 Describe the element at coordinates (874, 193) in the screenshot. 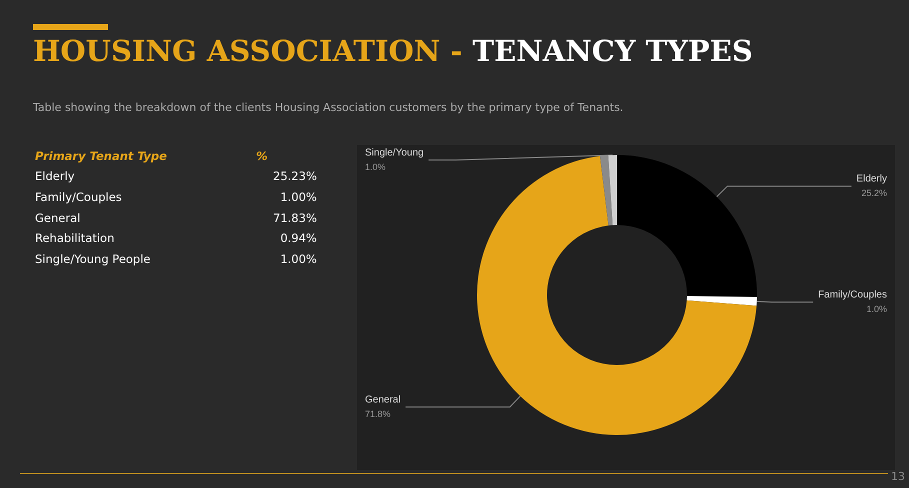

I see `data-label: 25.2%` at that location.